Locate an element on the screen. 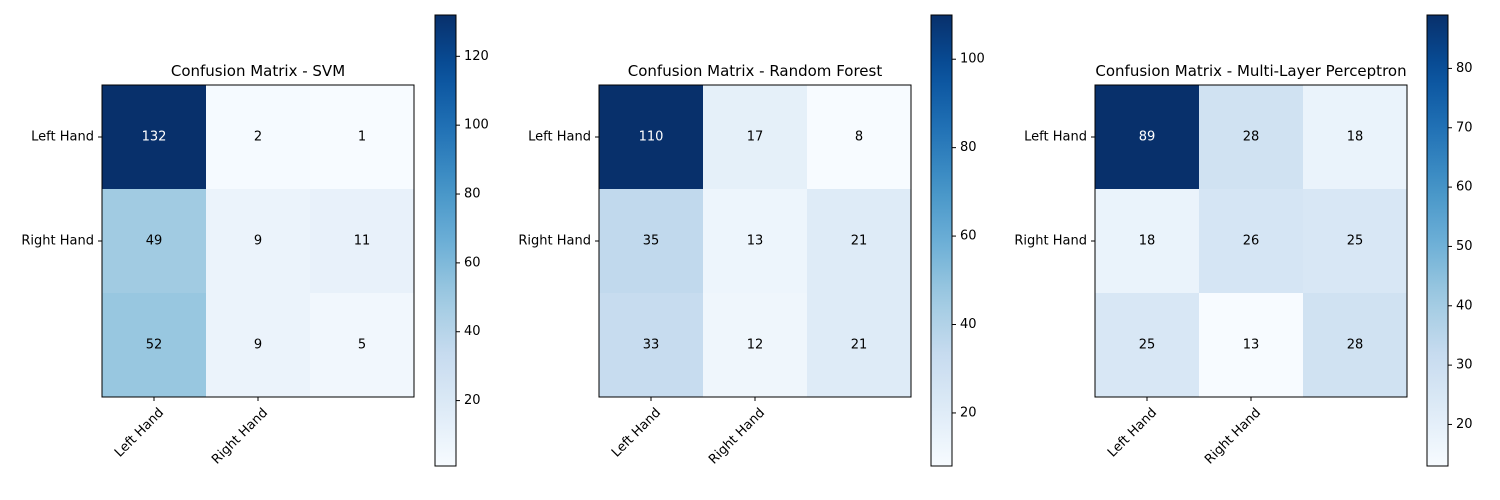  cell-value-label: 8 is located at coordinates (859, 137).